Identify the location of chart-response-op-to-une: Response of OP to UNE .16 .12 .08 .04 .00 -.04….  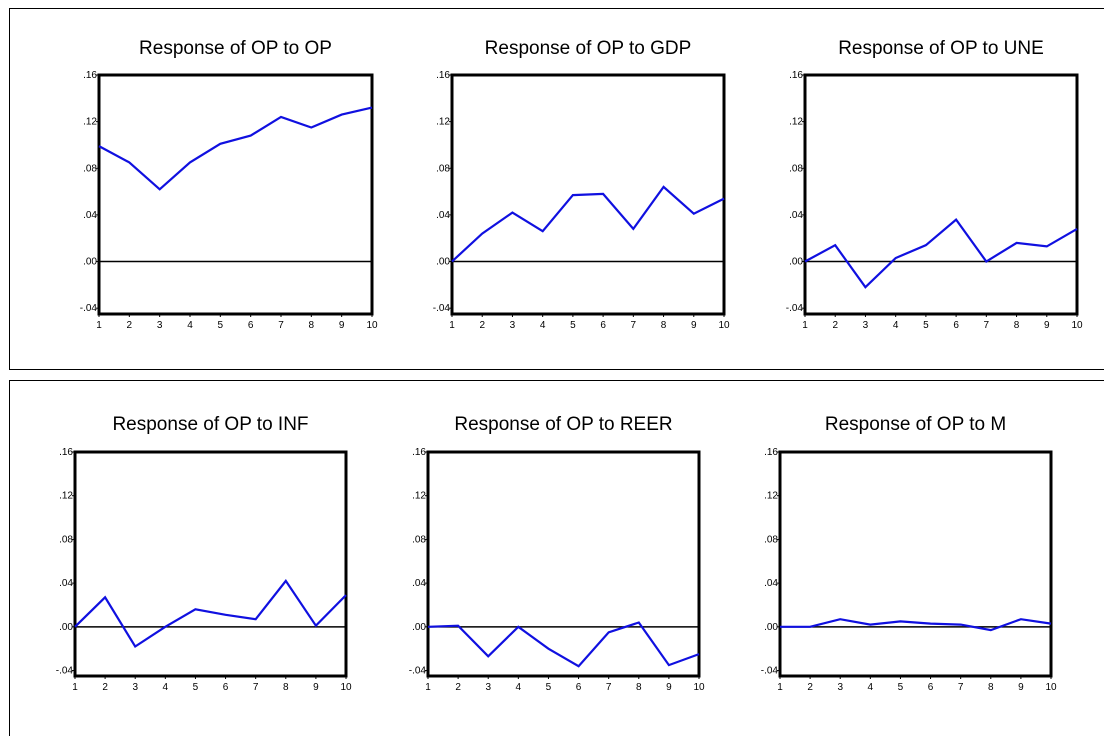
(934, 184).